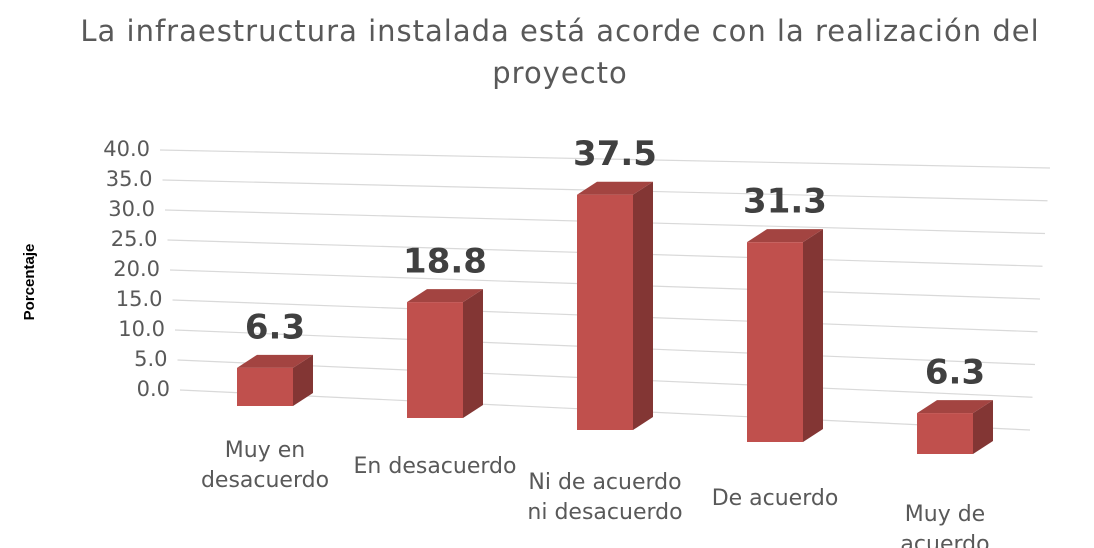  What do you see at coordinates (435, 466) in the screenshot?
I see `x-tick-label: En desacuerdo` at bounding box center [435, 466].